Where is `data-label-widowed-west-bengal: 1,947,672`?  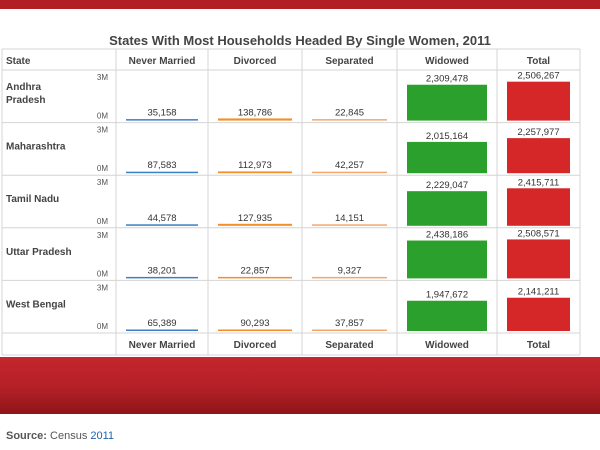 data-label-widowed-west-bengal: 1,947,672 is located at coordinates (447, 295).